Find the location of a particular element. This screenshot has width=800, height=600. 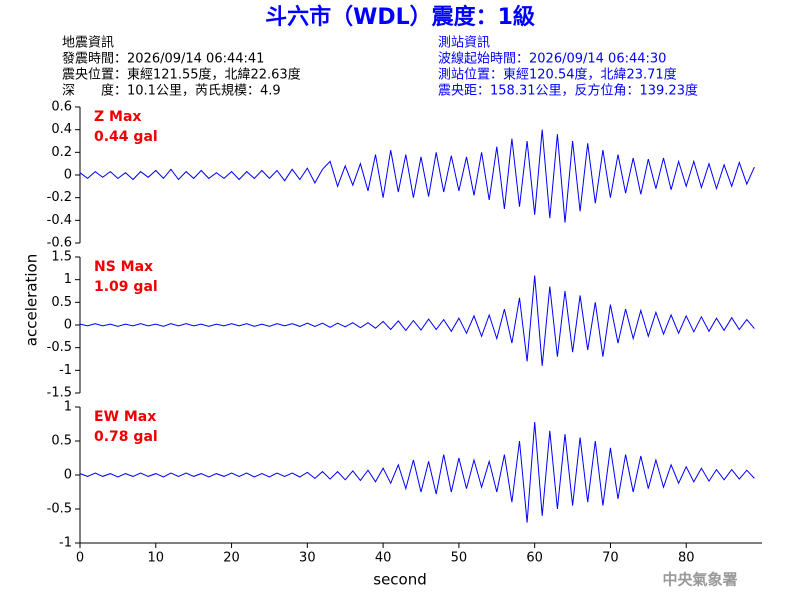

x-tick-label: 0 is located at coordinates (80, 558).